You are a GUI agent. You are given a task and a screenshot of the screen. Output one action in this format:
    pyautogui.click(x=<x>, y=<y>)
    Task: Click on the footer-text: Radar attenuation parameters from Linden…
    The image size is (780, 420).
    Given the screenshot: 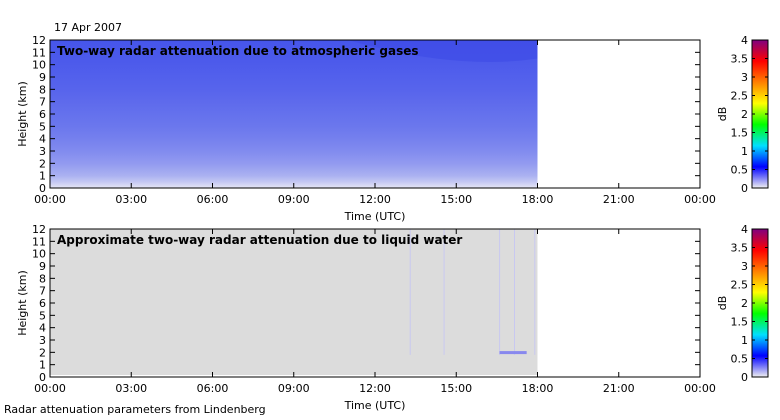 What is the action you would take?
    pyautogui.click(x=135, y=409)
    